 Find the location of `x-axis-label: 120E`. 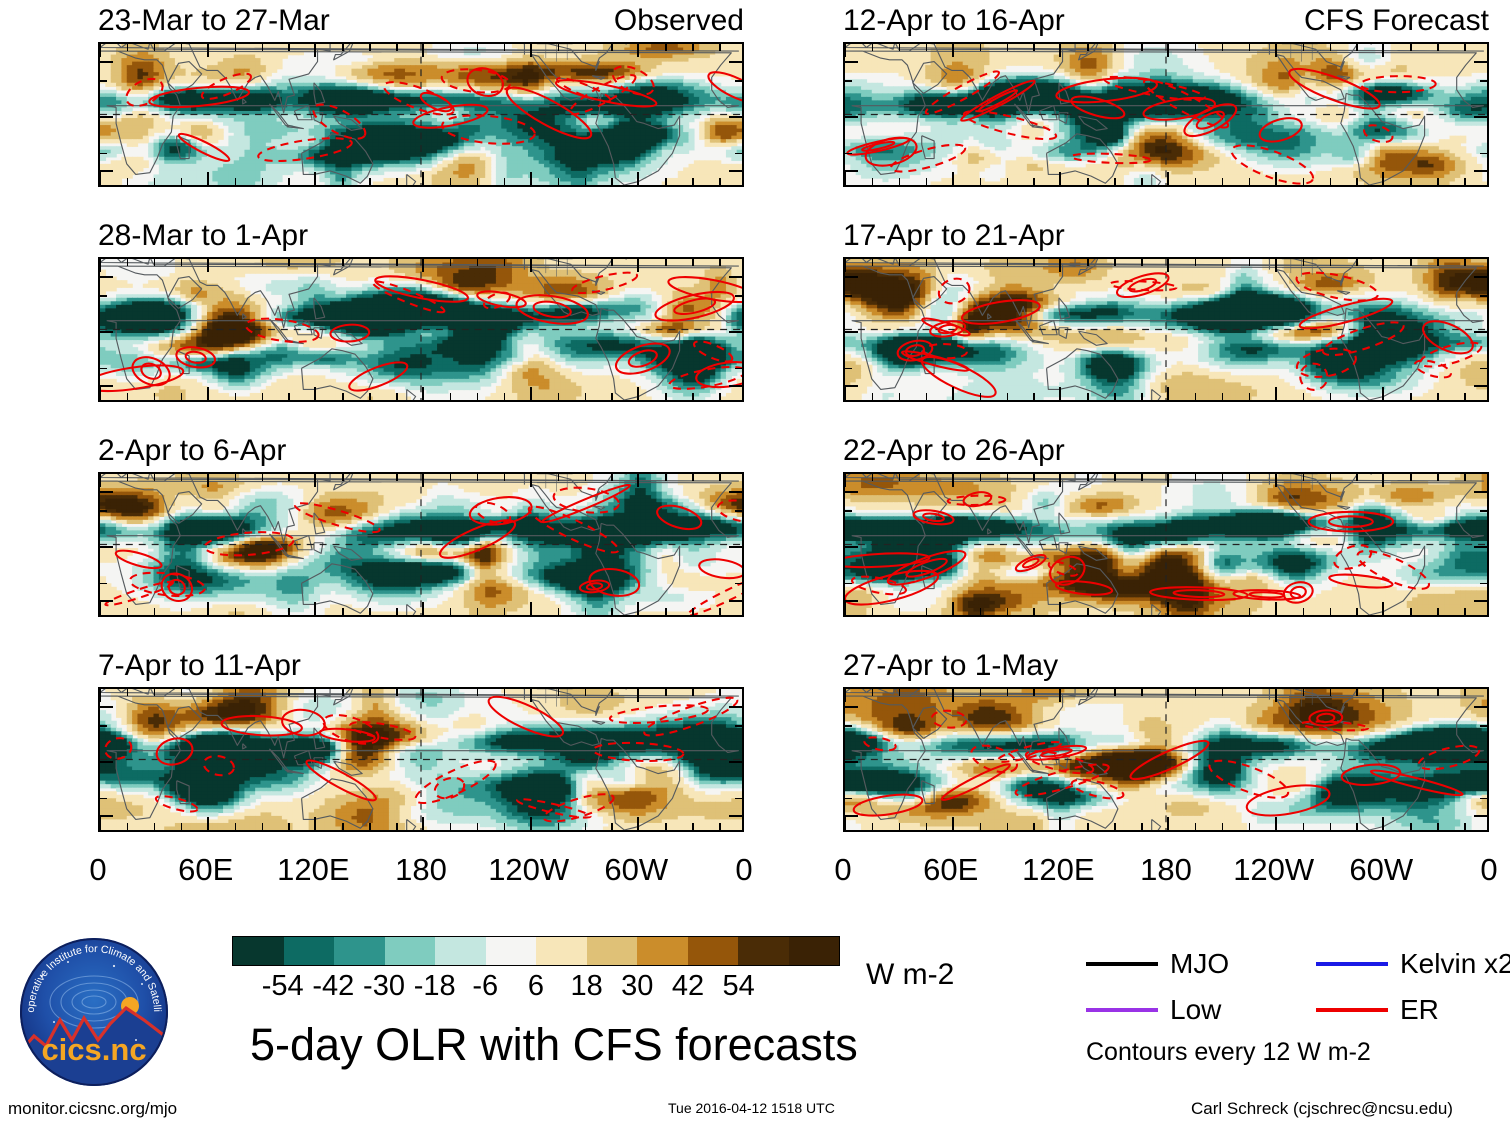

x-axis-label: 120E is located at coordinates (1058, 869).